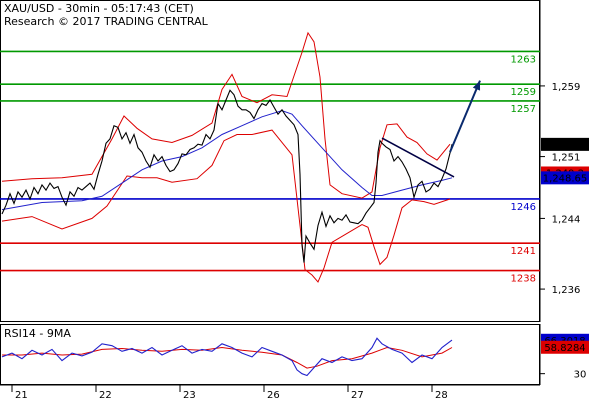 Image resolution: width=590 pixels, height=400 pixels. I want to click on y-tick-label: 1,251, so click(566, 158).